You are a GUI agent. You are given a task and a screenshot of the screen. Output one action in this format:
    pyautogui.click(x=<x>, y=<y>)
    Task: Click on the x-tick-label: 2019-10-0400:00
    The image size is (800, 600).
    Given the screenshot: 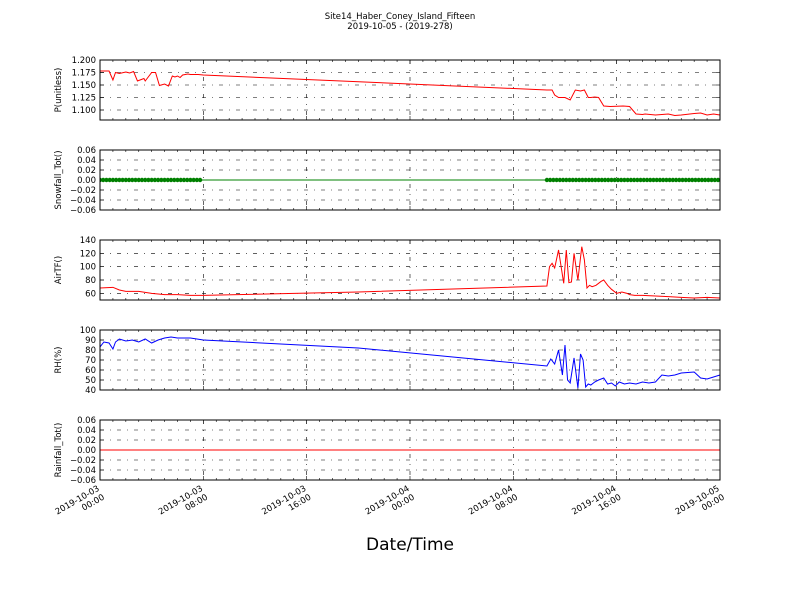 What is the action you would take?
    pyautogui.click(x=390, y=505)
    